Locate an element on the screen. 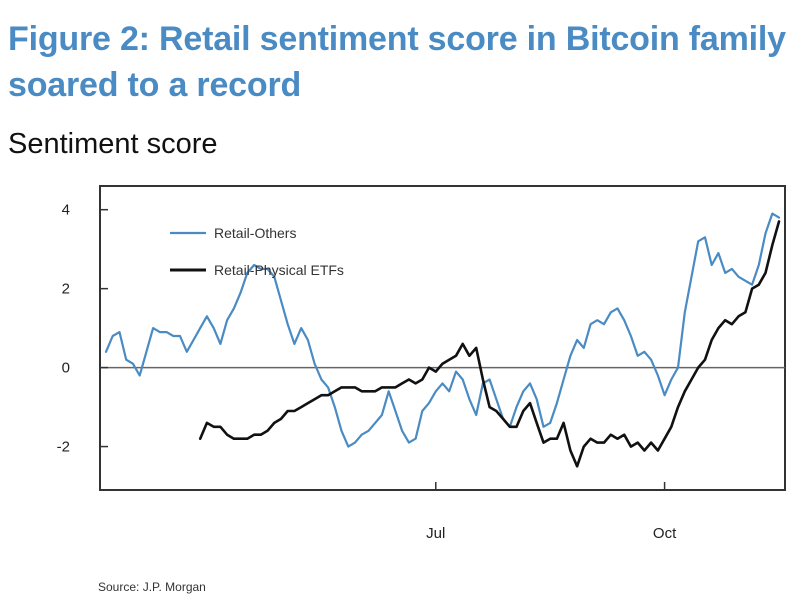 The image size is (811, 604). y-axis-label: Sentiment score is located at coordinates (113, 144).